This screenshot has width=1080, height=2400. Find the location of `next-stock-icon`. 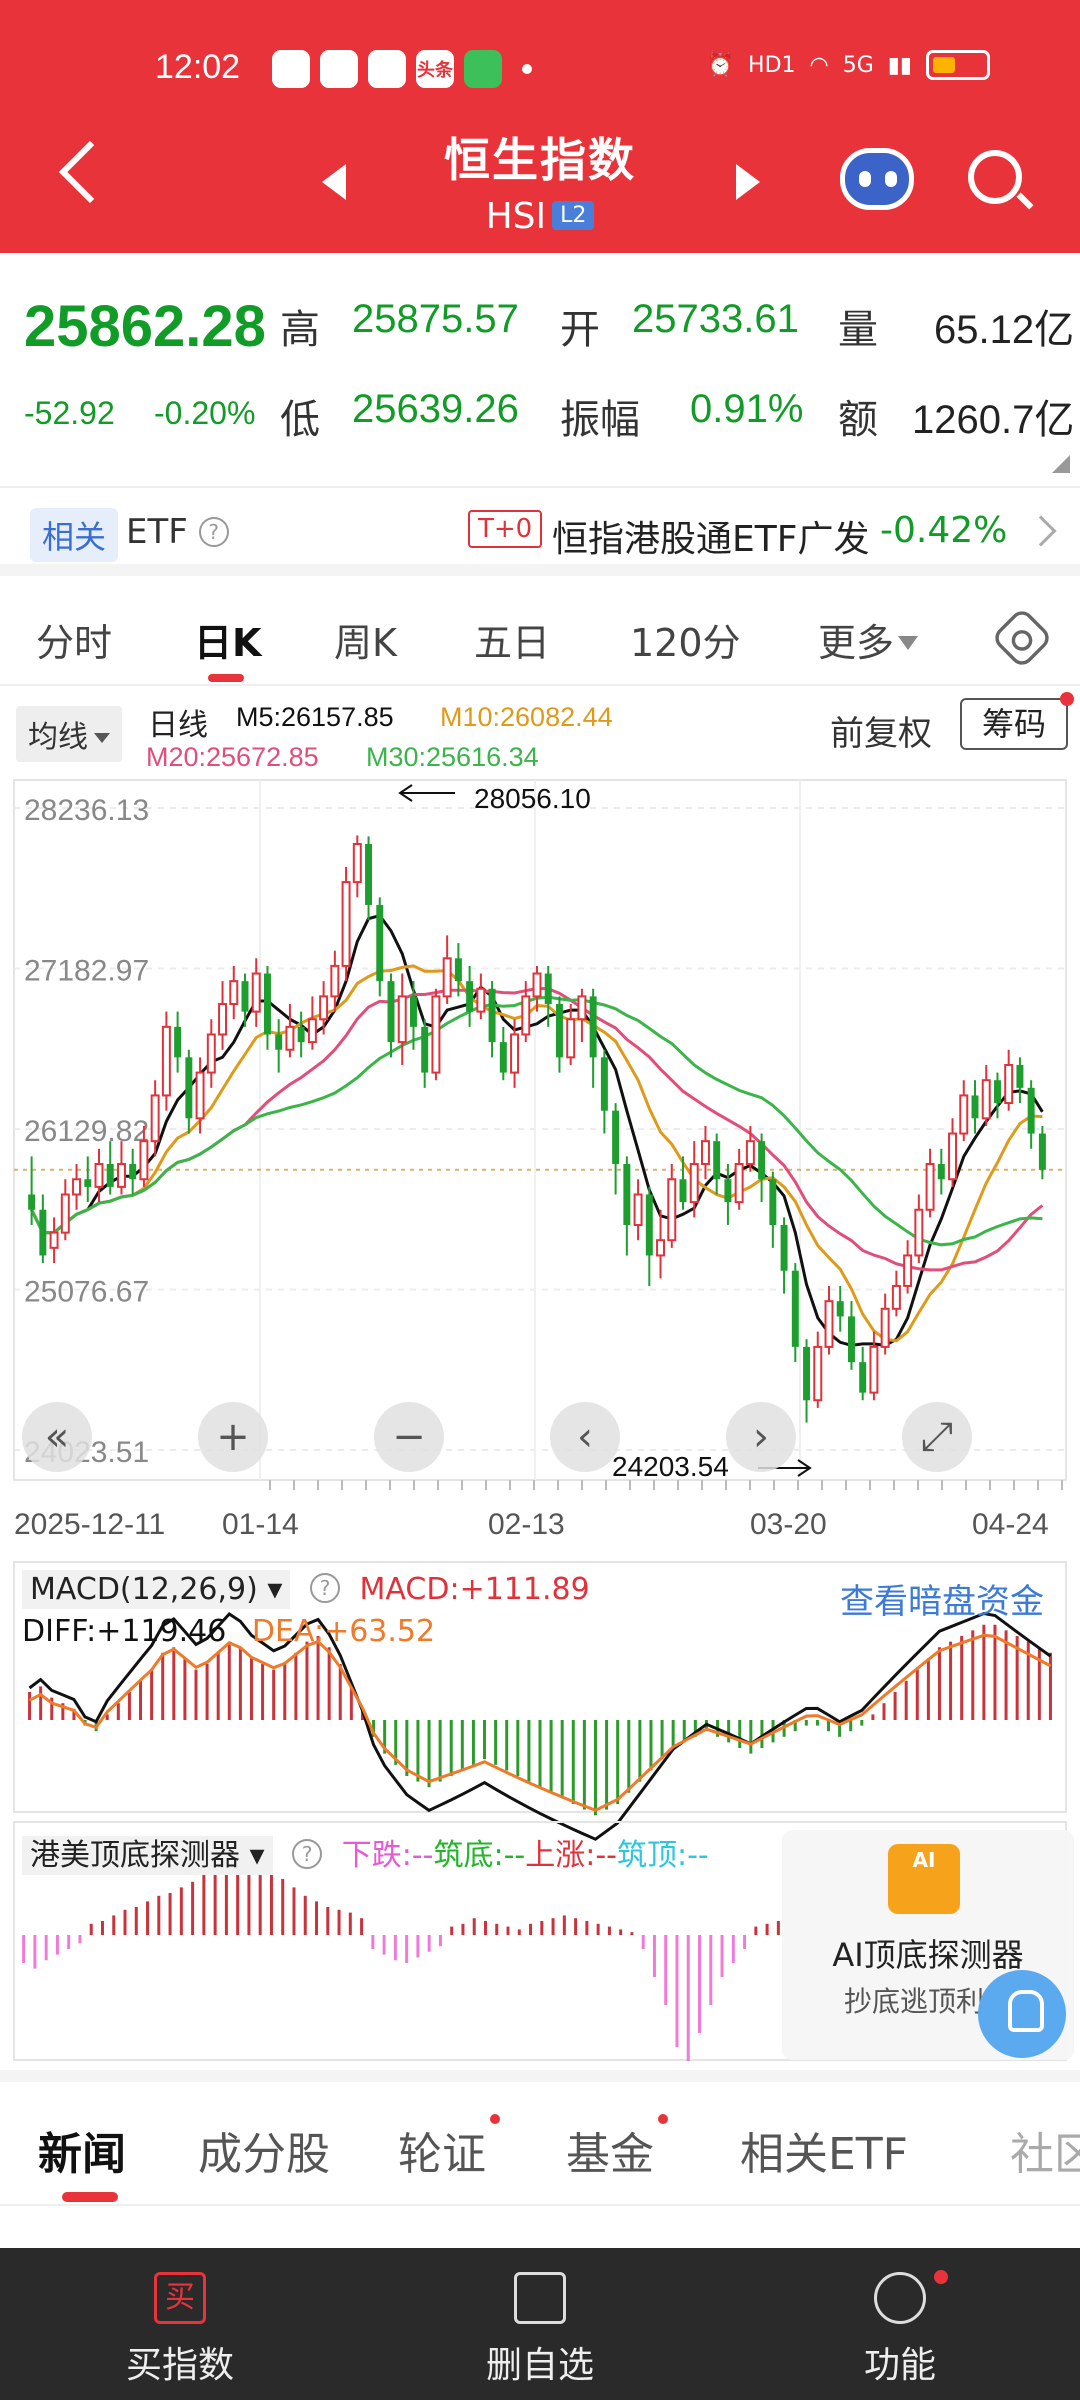

next-stock-icon is located at coordinates (748, 182).